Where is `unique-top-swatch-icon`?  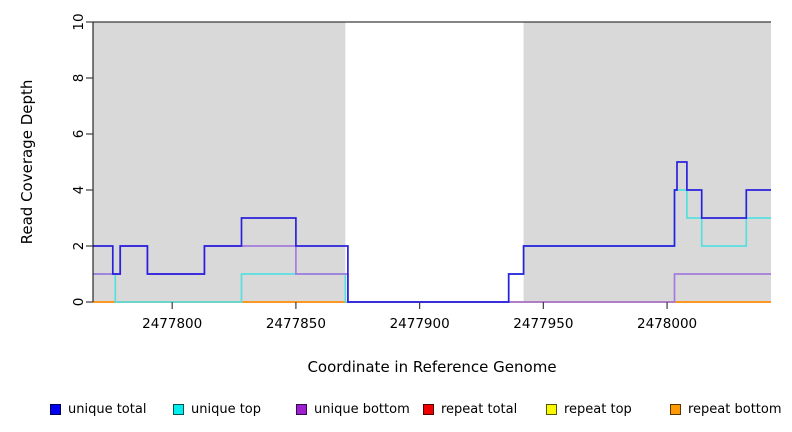 unique-top-swatch-icon is located at coordinates (178, 409).